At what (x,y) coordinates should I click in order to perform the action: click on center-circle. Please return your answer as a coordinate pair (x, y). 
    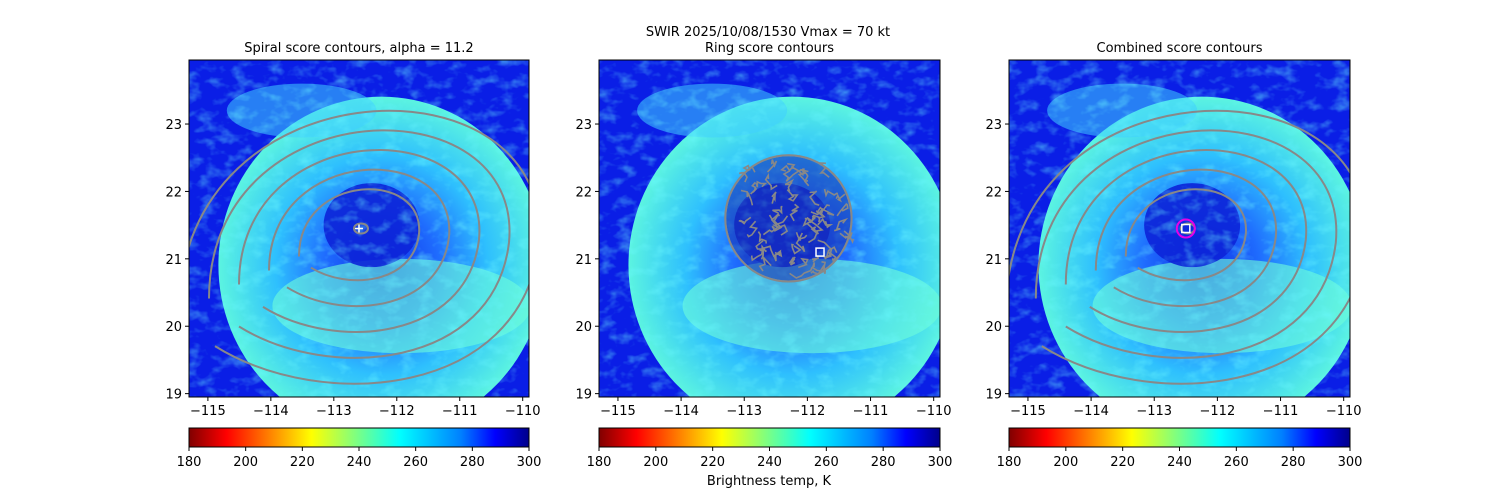
    Looking at the image, I should click on (1185, 228).